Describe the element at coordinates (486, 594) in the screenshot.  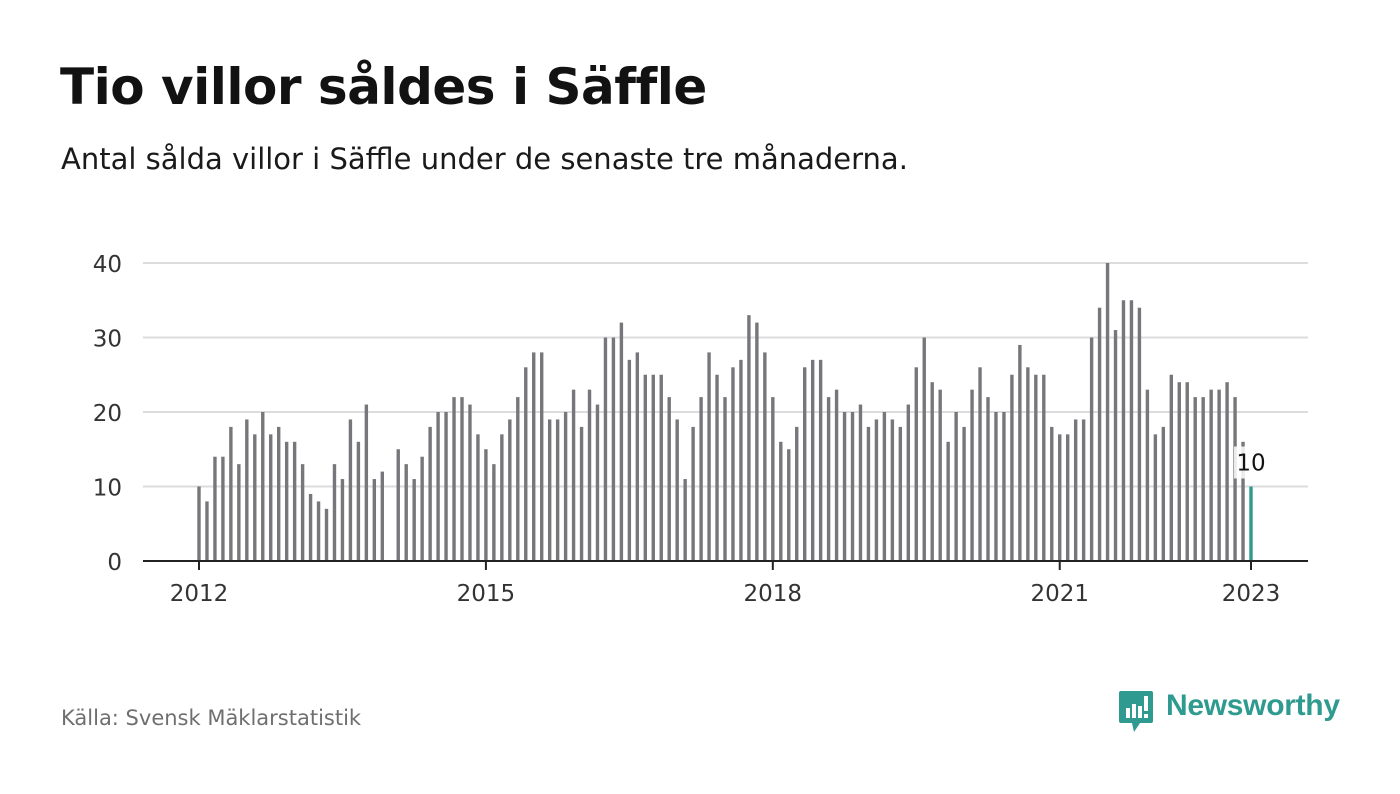
I see `x-tick-label: 2015` at that location.